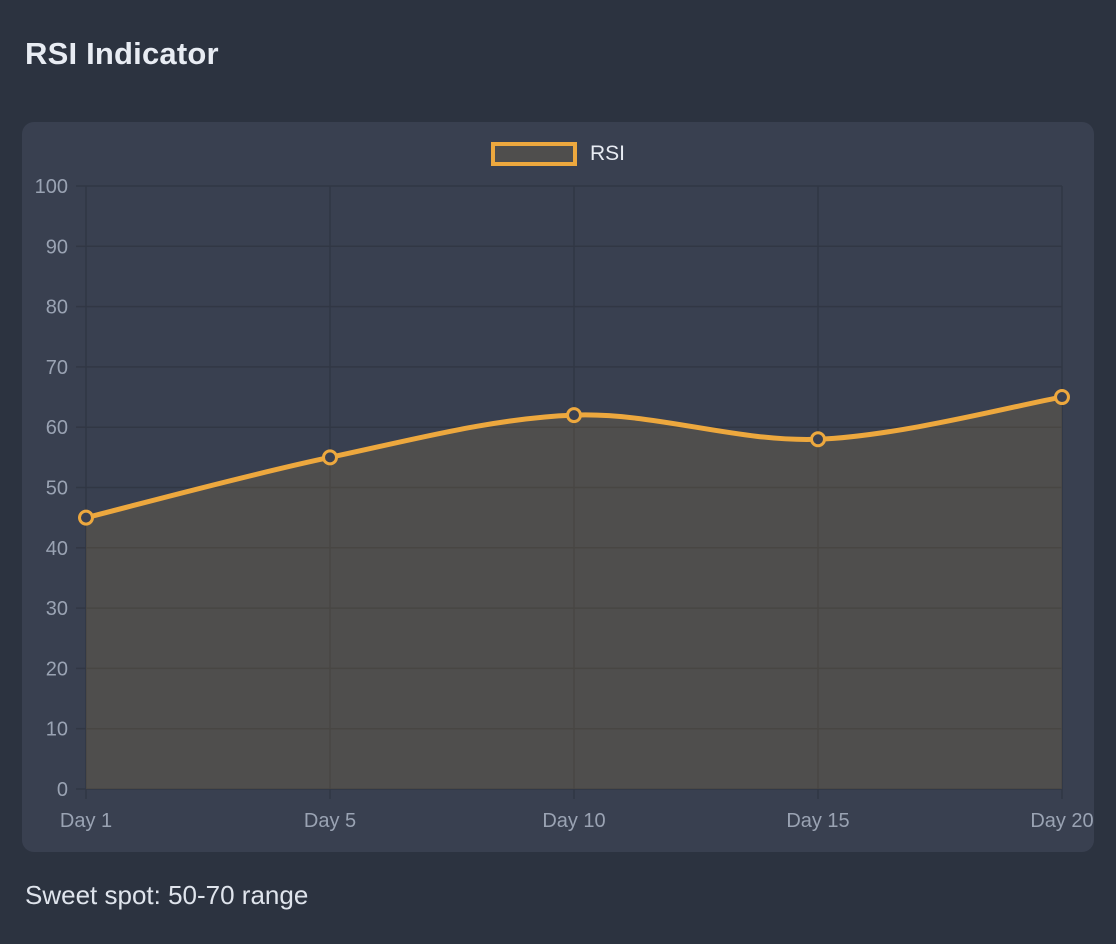 The image size is (1116, 944). I want to click on y-tick-label: 30, so click(57, 609).